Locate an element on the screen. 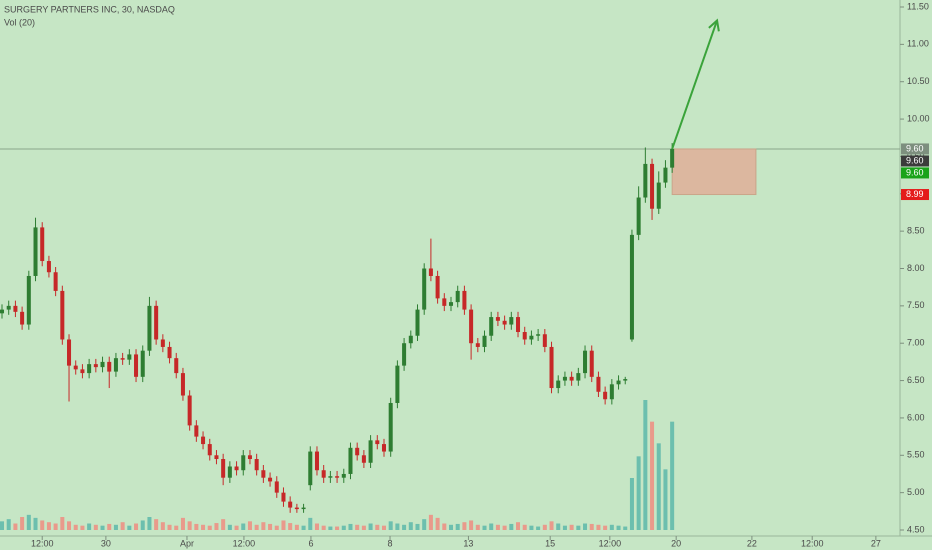 This screenshot has height=550, width=932. x-tick-label: 20 is located at coordinates (676, 543).